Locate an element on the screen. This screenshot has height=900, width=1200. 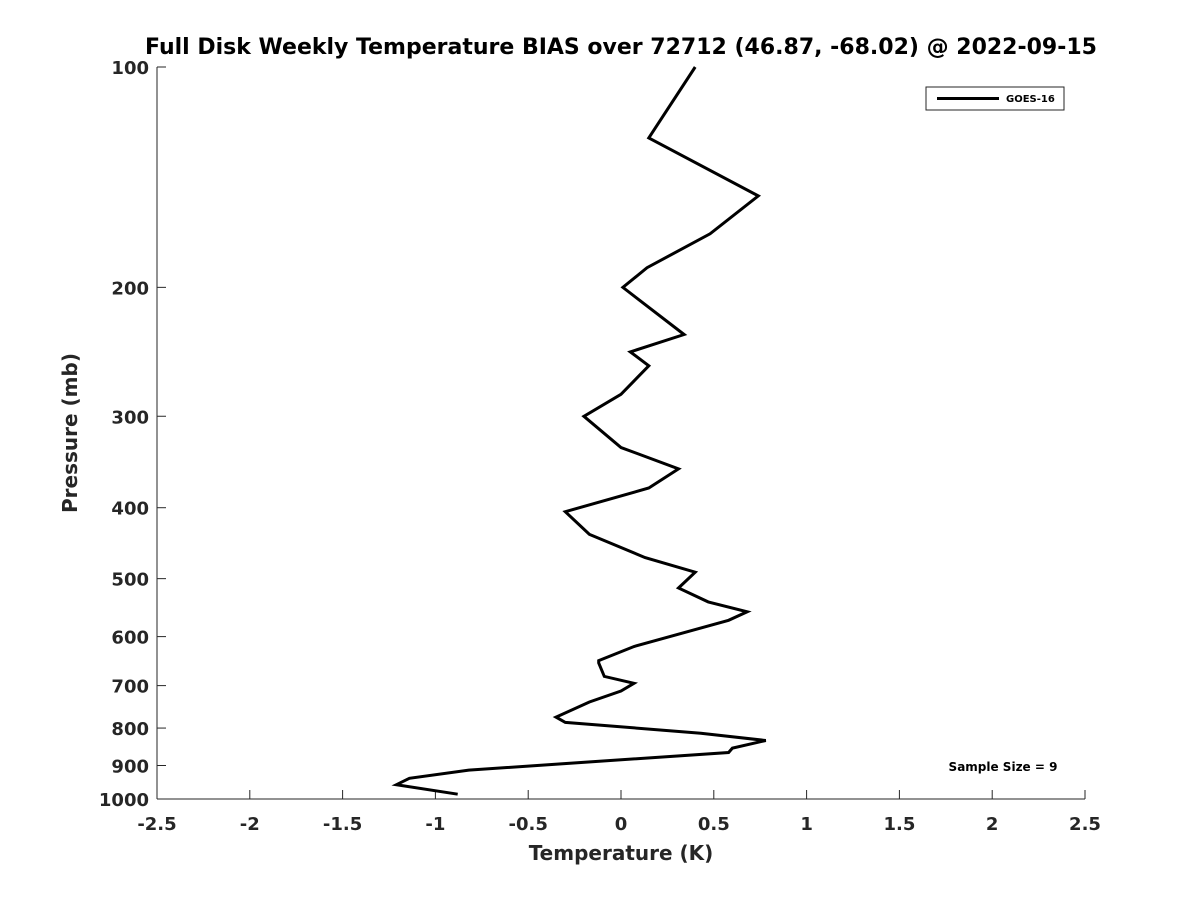
x-tick-label: -0.5 is located at coordinates (528, 824).